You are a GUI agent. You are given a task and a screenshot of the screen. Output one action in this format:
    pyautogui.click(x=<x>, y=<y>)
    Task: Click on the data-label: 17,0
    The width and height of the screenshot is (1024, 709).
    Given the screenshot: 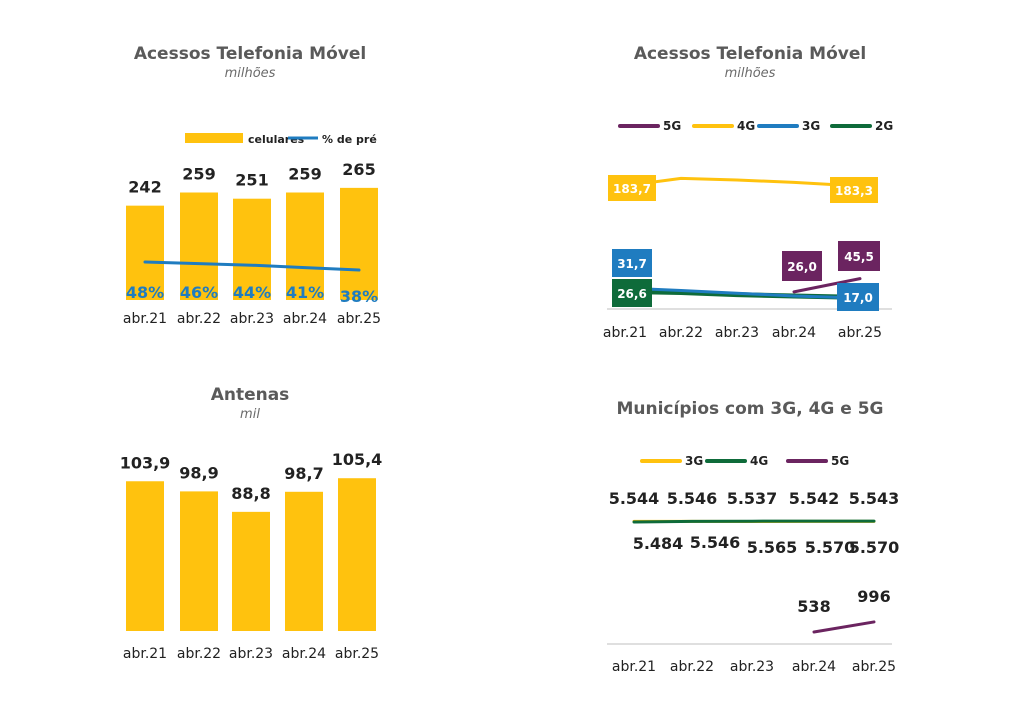 What is the action you would take?
    pyautogui.click(x=858, y=298)
    